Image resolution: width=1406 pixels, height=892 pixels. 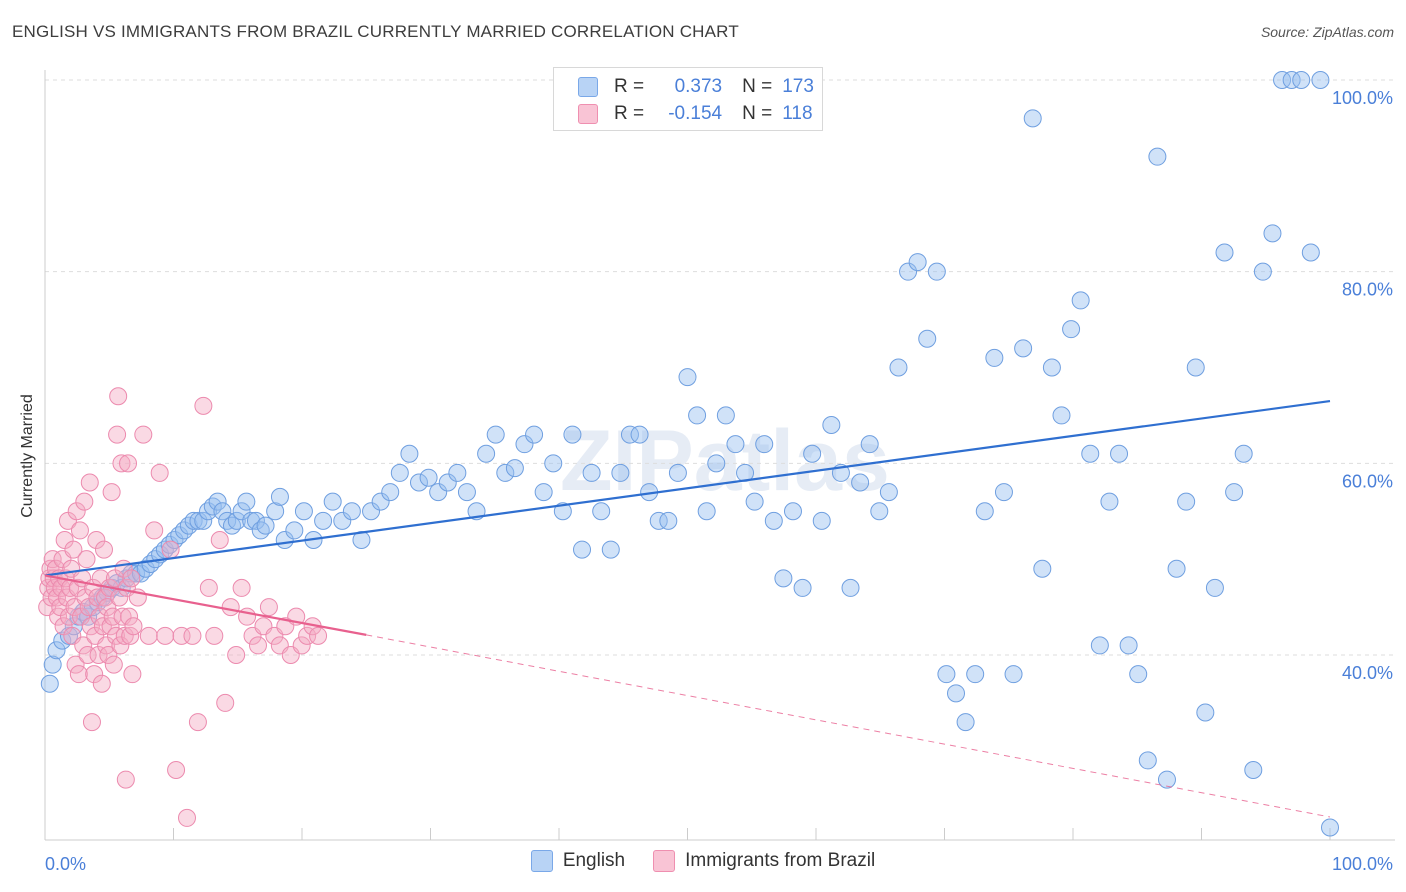 I want to click on y-tick-label: 60.0%, so click(x=1367, y=481).